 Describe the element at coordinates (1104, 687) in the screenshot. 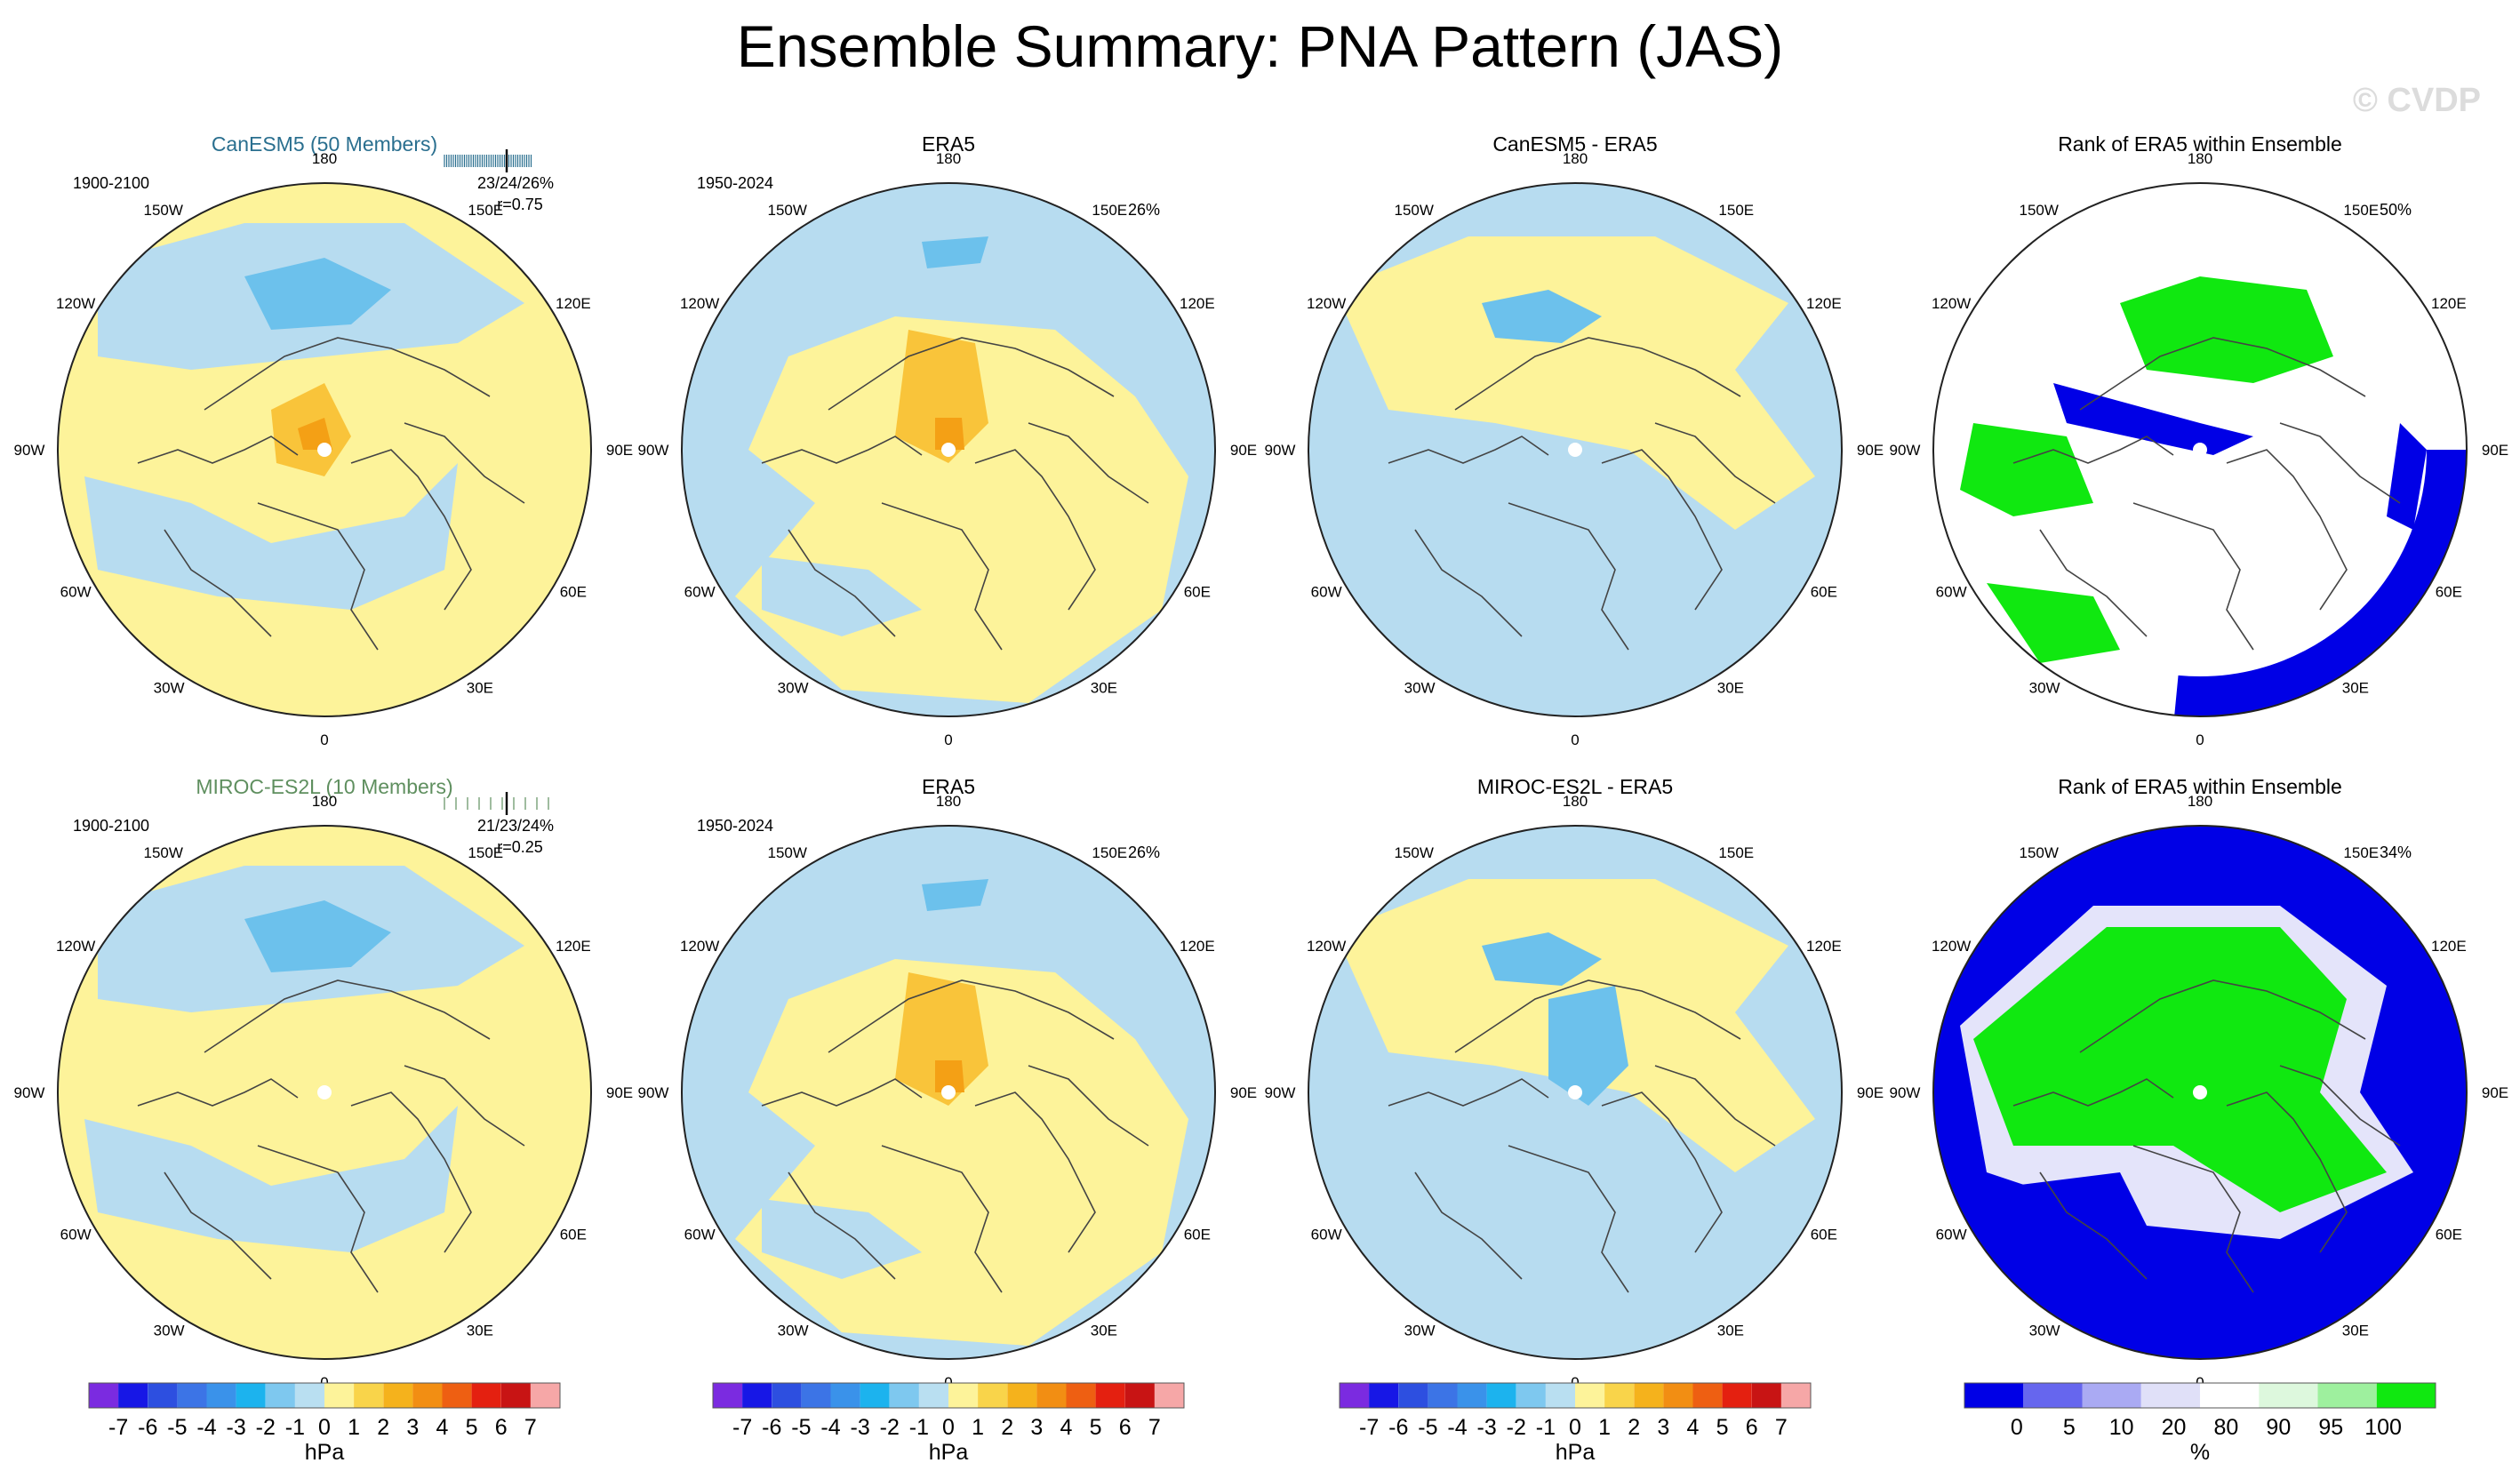

I see `lon-label-1-11: 30E` at that location.